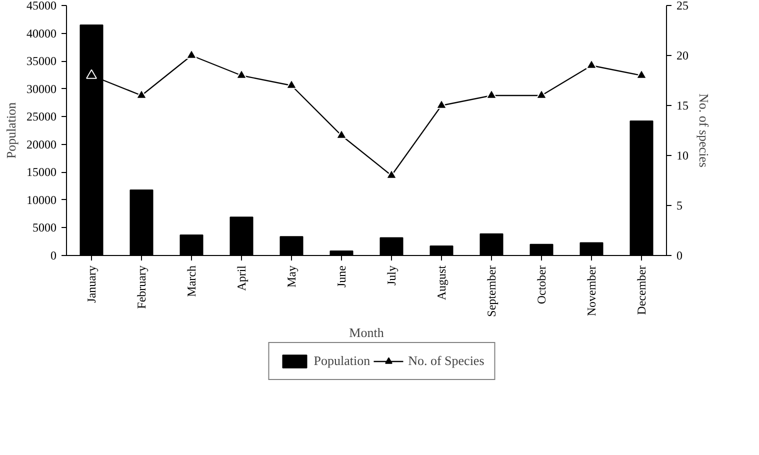 This screenshot has width=759, height=455. I want to click on x-tick-label: June, so click(341, 276).